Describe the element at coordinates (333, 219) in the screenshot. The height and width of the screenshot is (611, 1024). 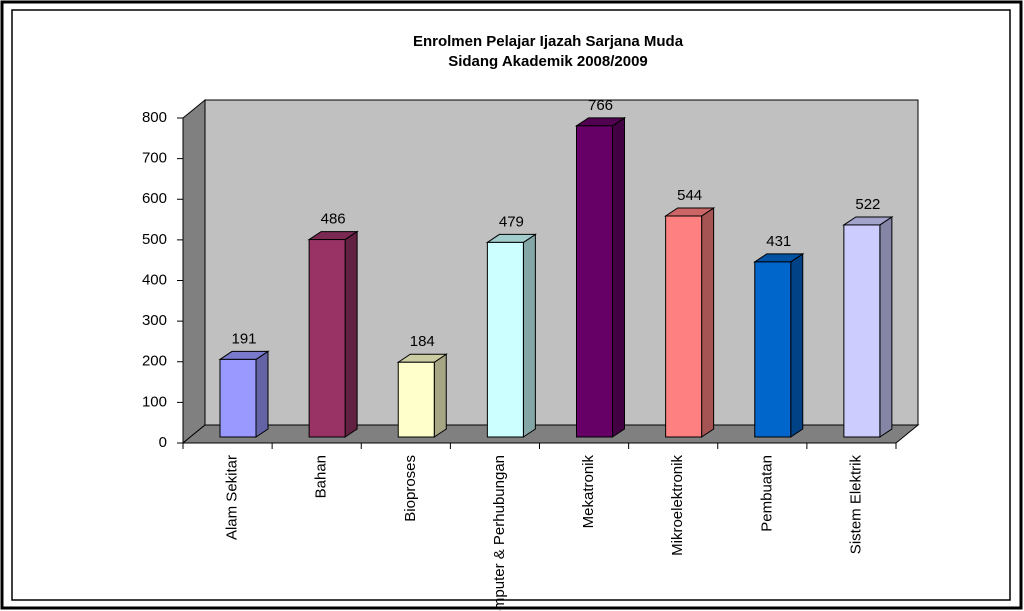
I see `data-label: 486` at that location.